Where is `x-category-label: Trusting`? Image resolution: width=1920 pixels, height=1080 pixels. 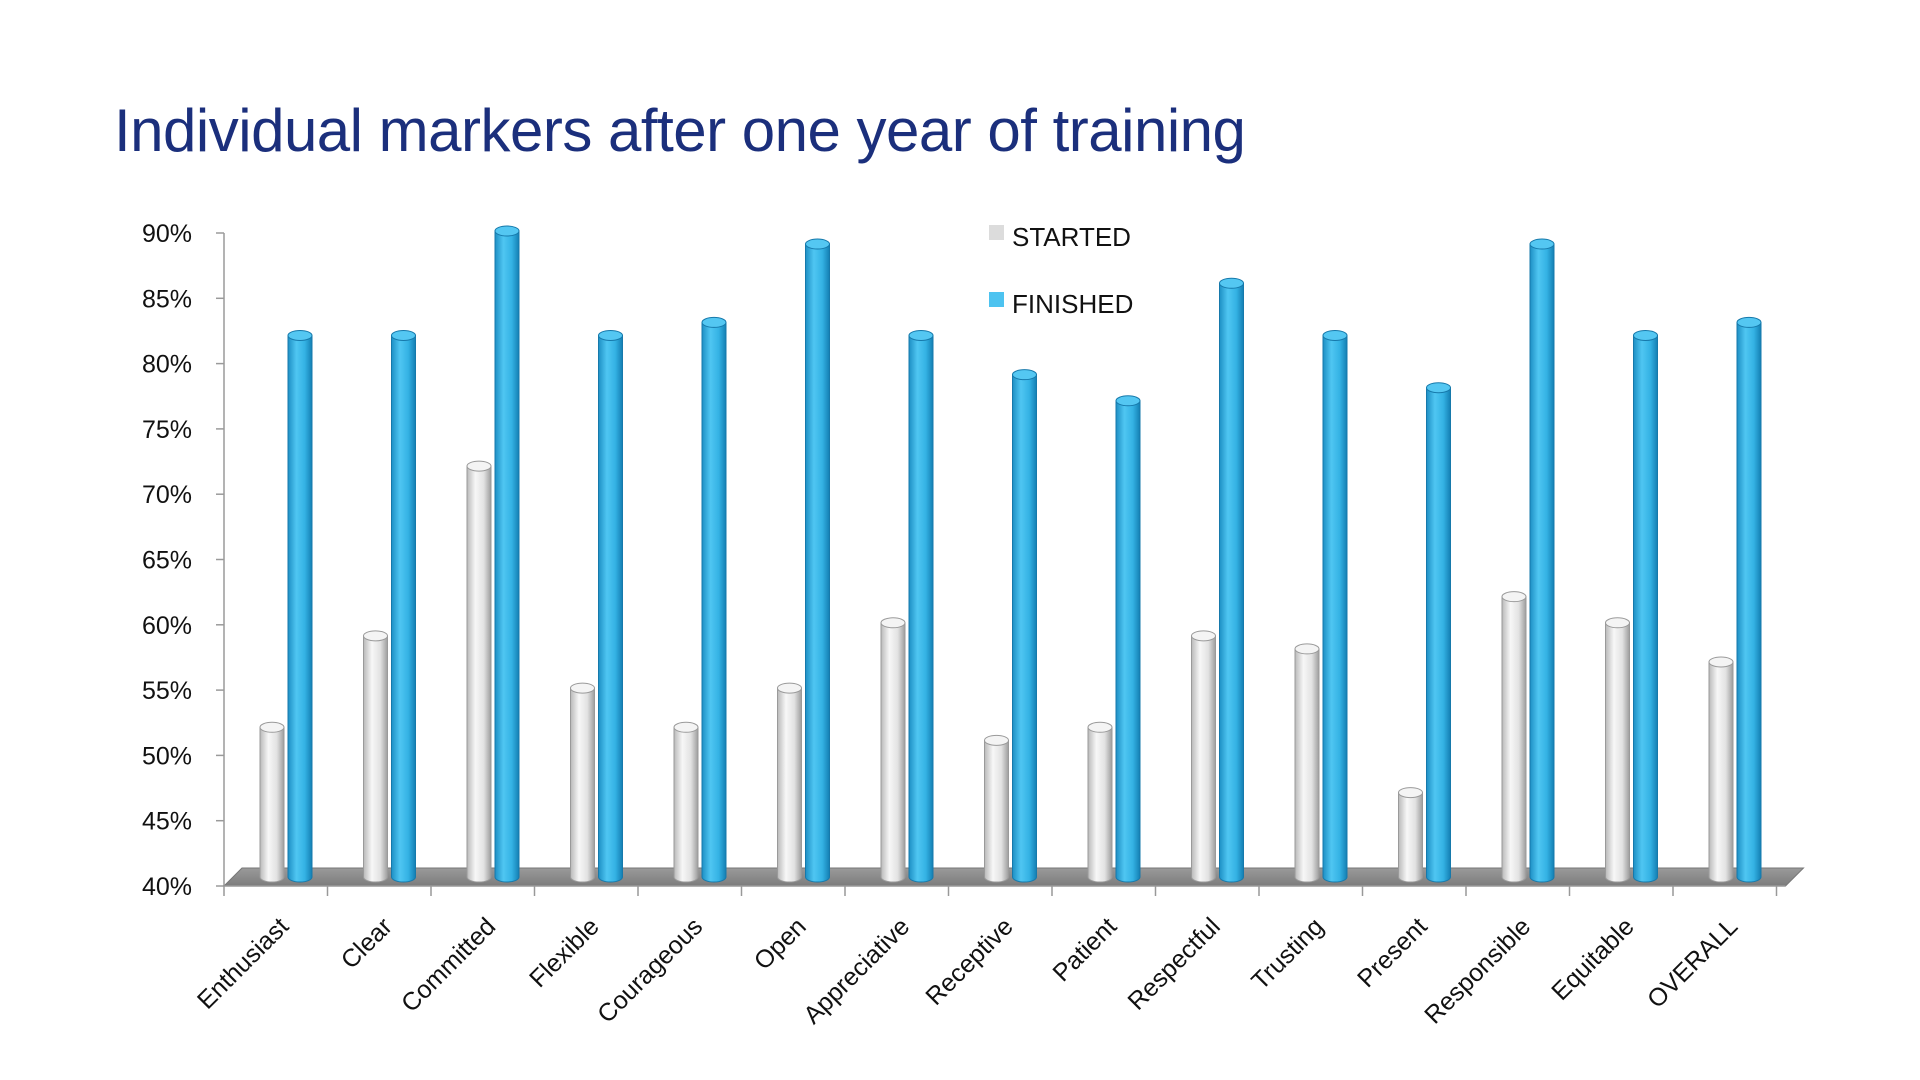 x-category-label: Trusting is located at coordinates (1287, 953).